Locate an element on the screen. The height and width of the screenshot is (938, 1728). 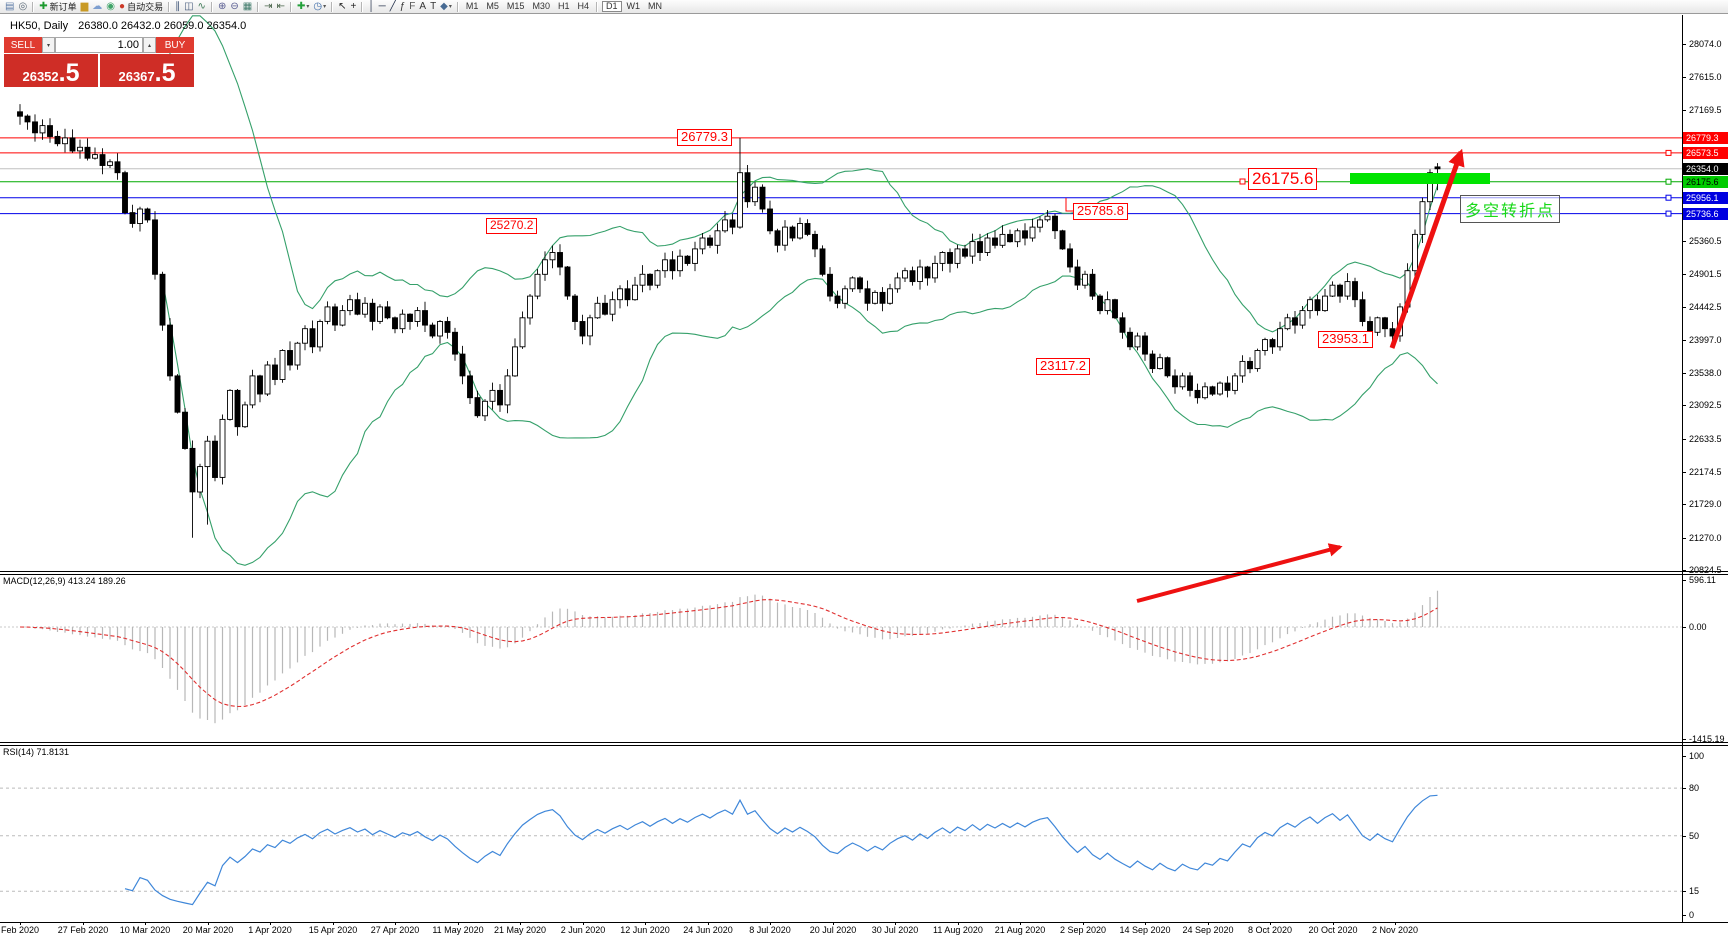
timeframe-H4: H4 is located at coordinates (583, 6).